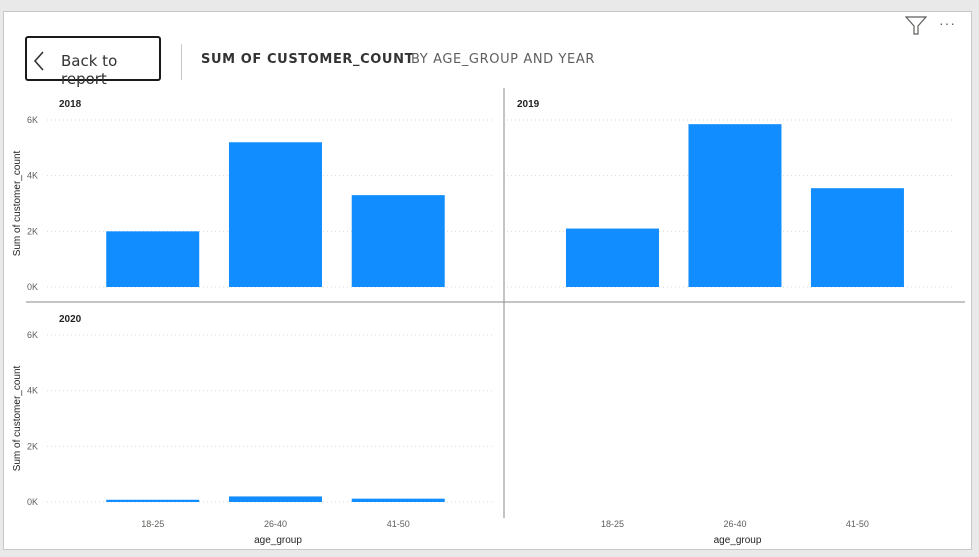 This screenshot has width=979, height=557. Describe the element at coordinates (916, 28) in the screenshot. I see `filter-icon` at that location.